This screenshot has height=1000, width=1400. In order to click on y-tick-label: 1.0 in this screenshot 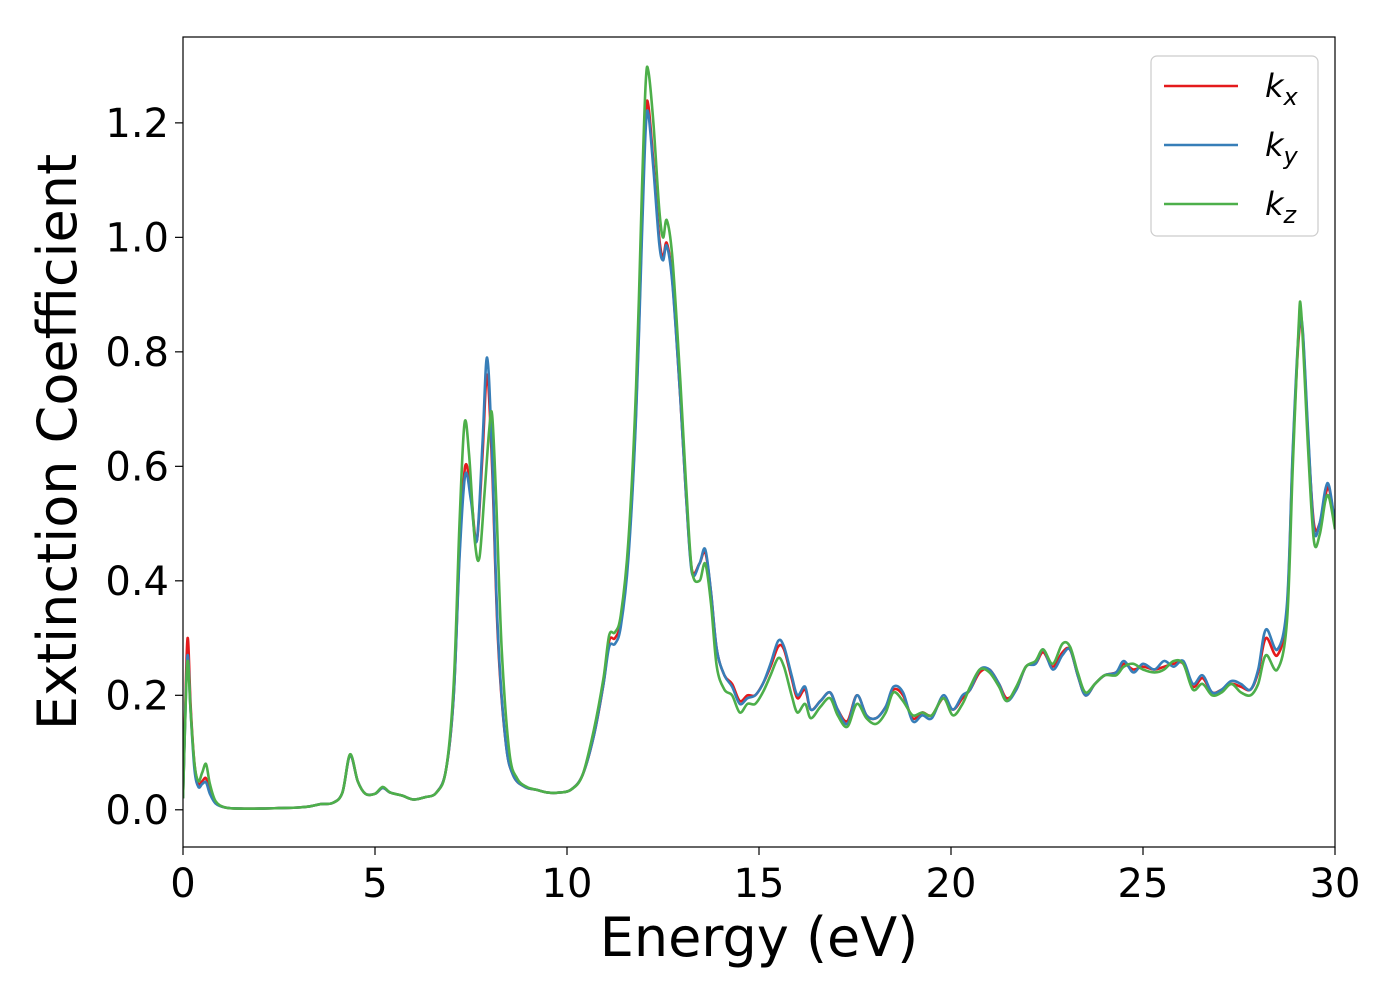, I will do `click(137, 238)`.